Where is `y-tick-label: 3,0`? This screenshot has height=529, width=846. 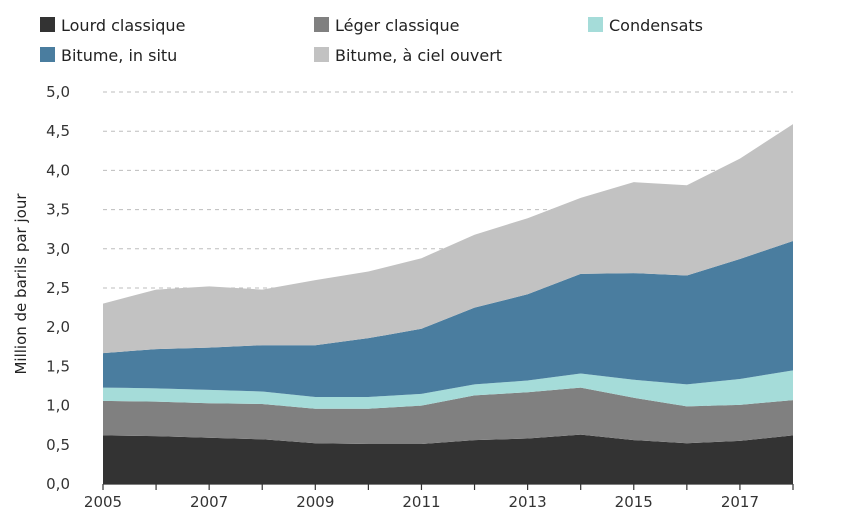 y-tick-label: 3,0 is located at coordinates (58, 249).